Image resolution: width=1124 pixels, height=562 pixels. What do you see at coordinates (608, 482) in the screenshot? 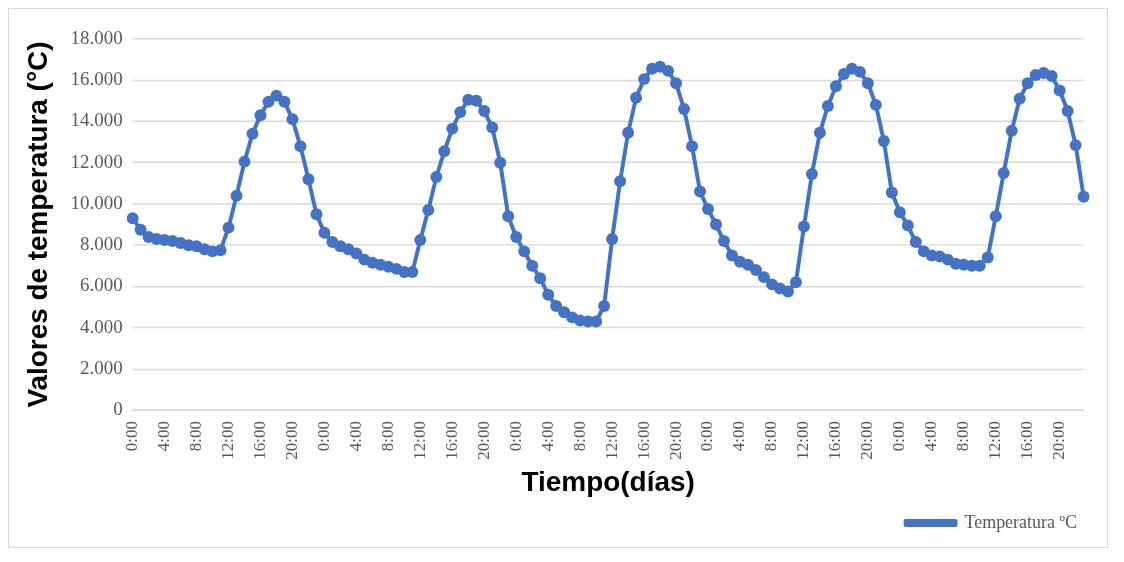
I see `x-axis-title: Tiempo(días)` at bounding box center [608, 482].